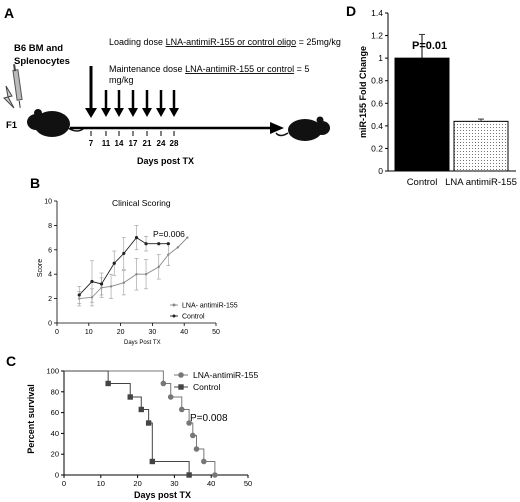 The height and width of the screenshot is (502, 520). Describe the element at coordinates (50, 324) in the screenshot. I see `chart-b-y-tick-label: 0` at that location.